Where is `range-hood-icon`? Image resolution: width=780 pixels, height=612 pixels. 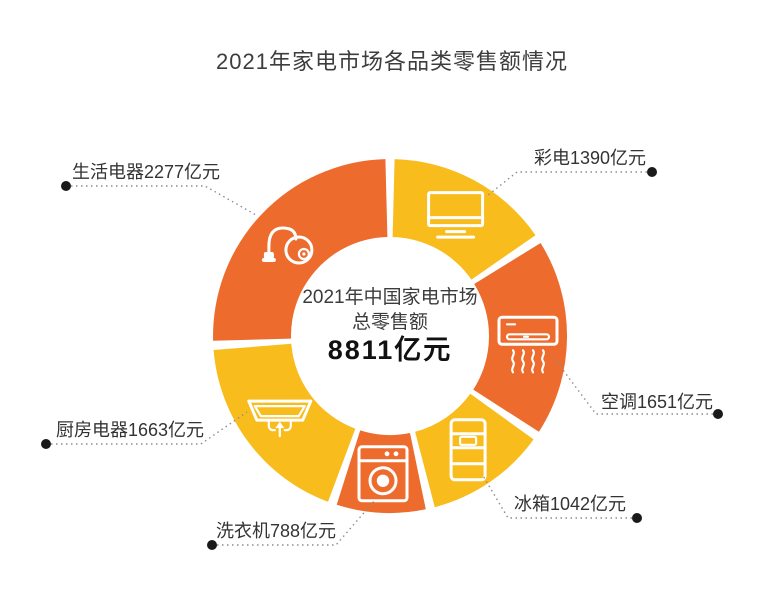 range-hood-icon is located at coordinates (280, 418).